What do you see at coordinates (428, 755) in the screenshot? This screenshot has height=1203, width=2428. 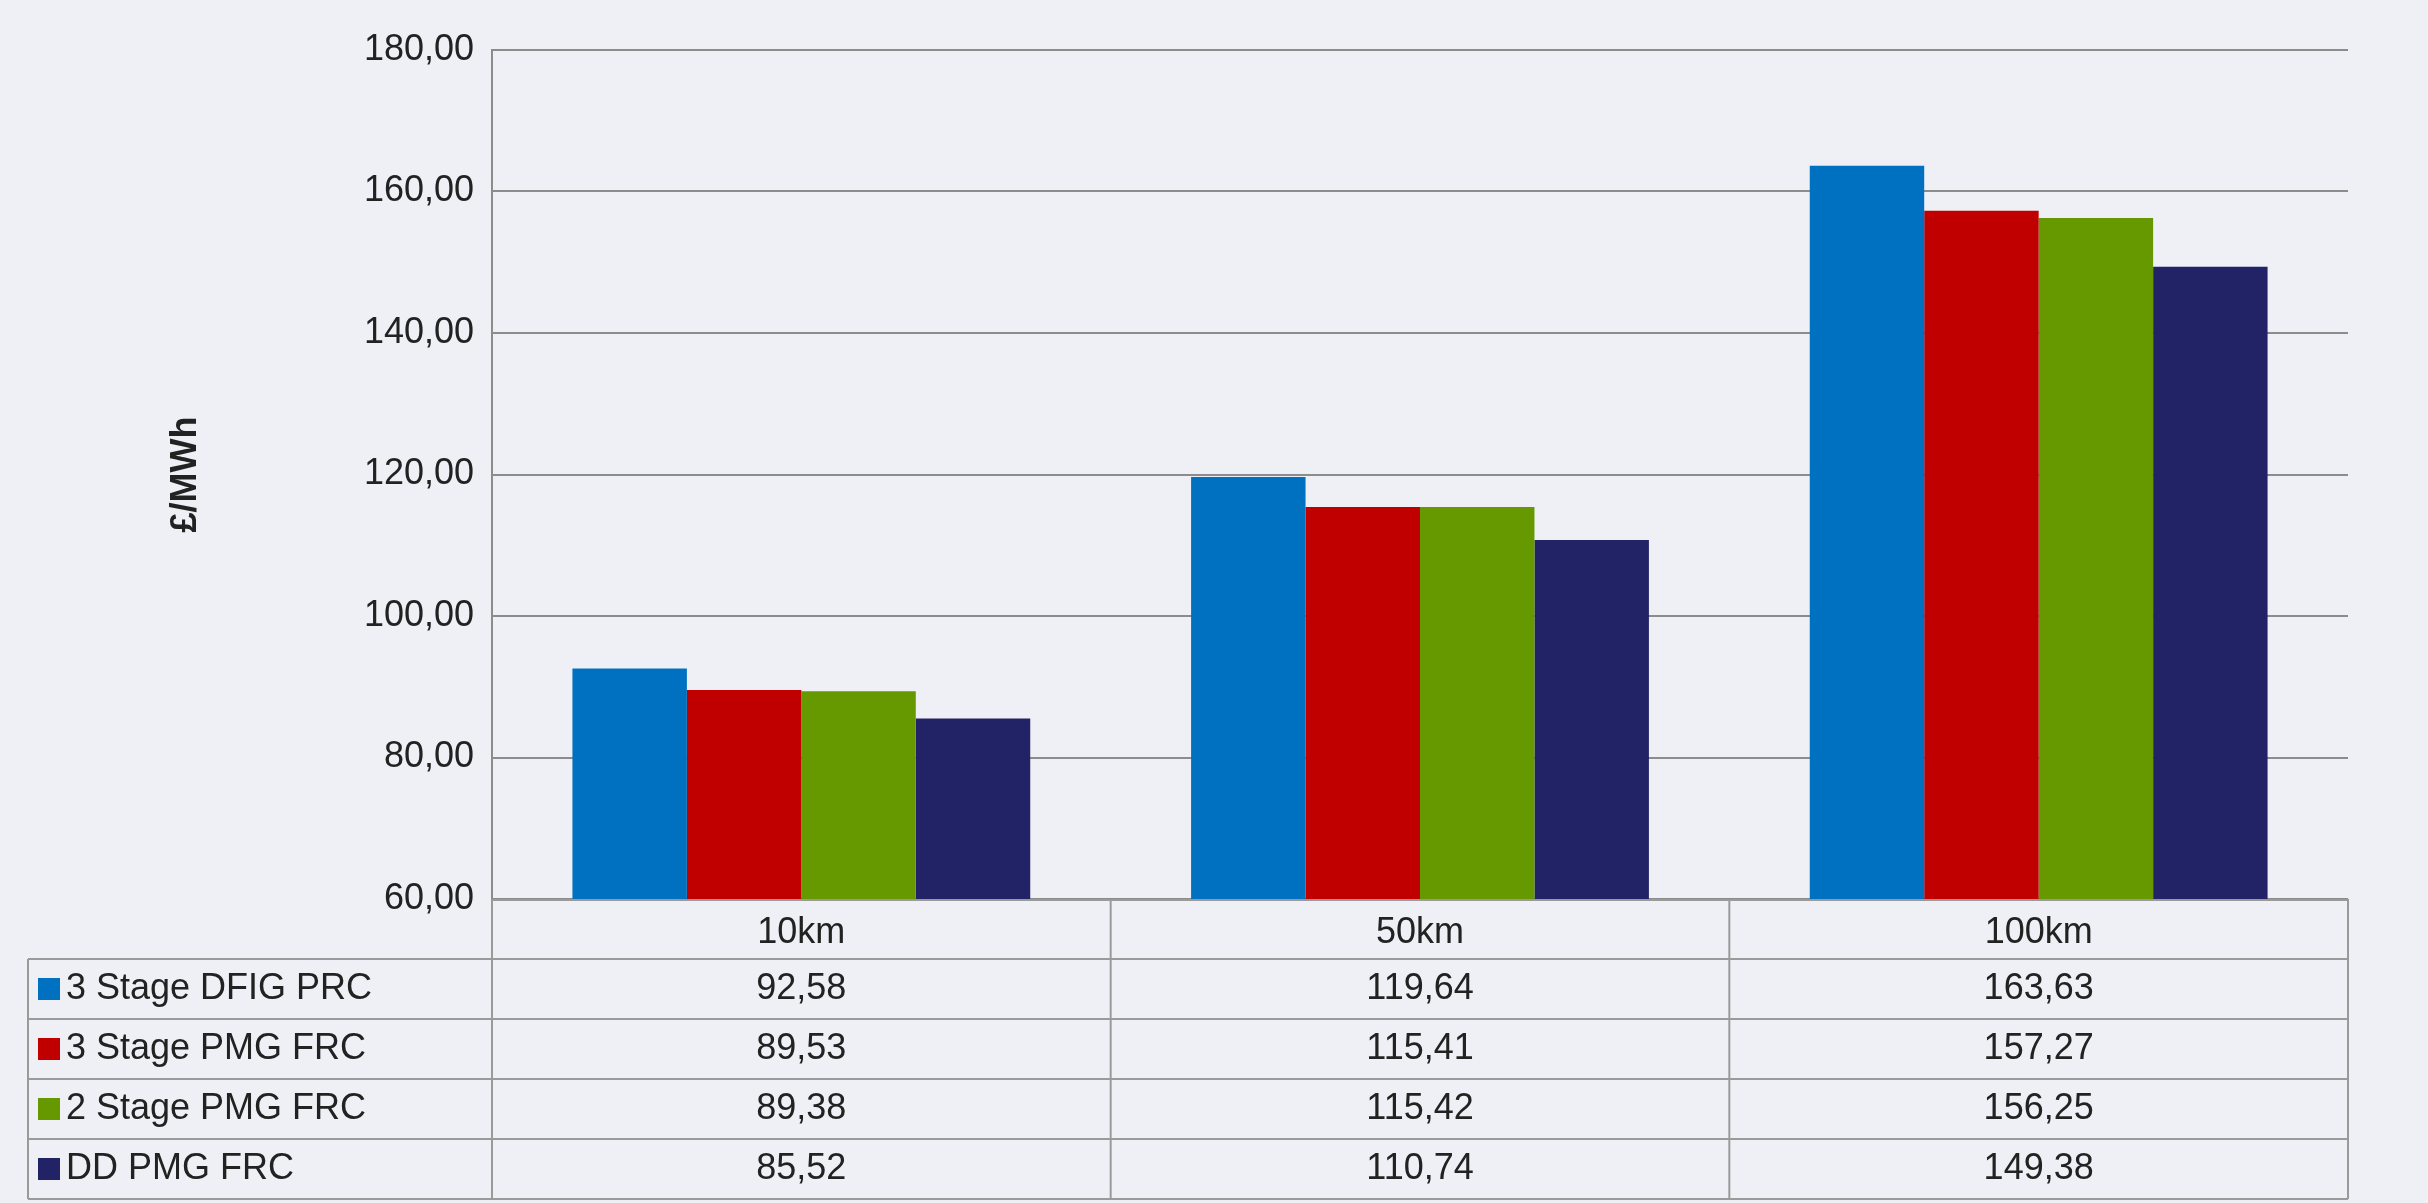 I see `y-tick-label: 80,00` at bounding box center [428, 755].